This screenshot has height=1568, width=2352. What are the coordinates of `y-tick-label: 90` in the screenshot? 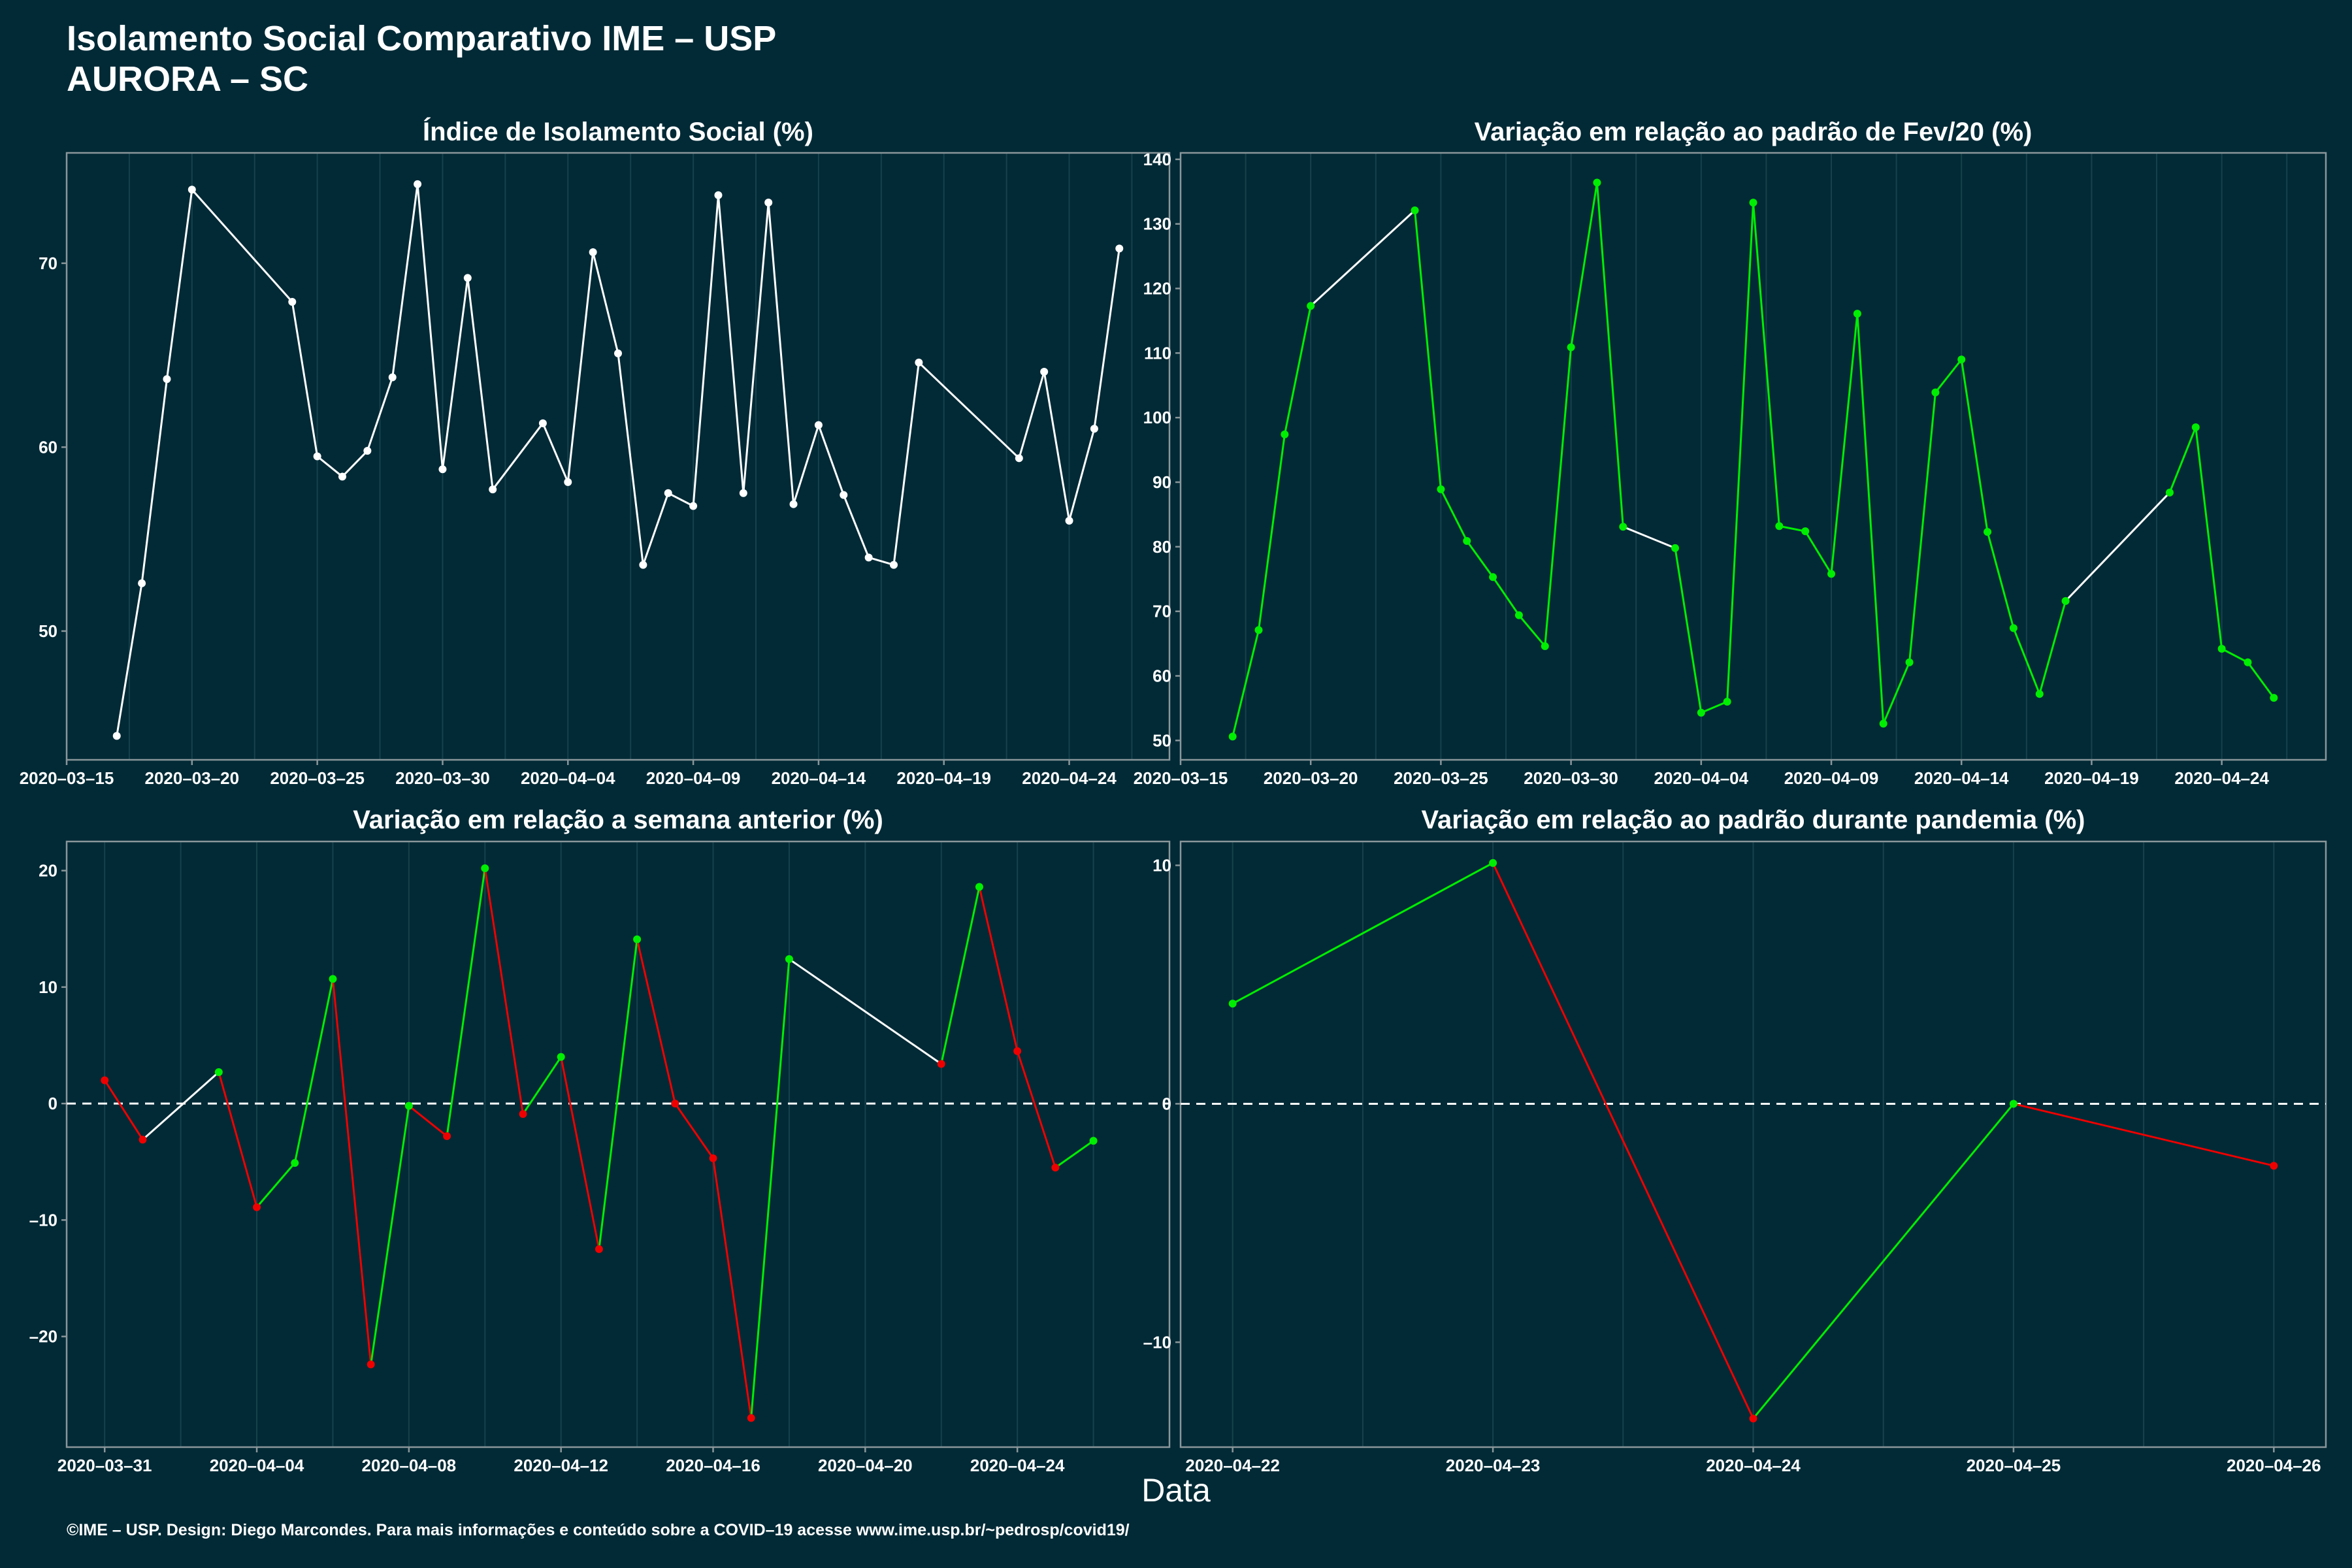 It's located at (1161, 482).